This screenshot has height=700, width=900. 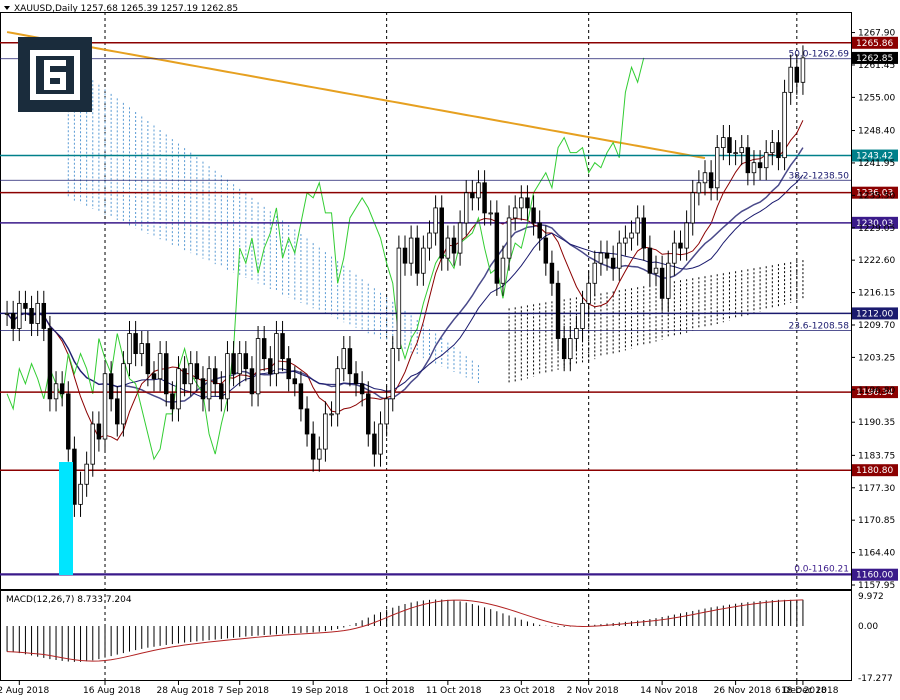 What do you see at coordinates (874, 471) in the screenshot?
I see `level-tag-label: 1180.80` at bounding box center [874, 471].